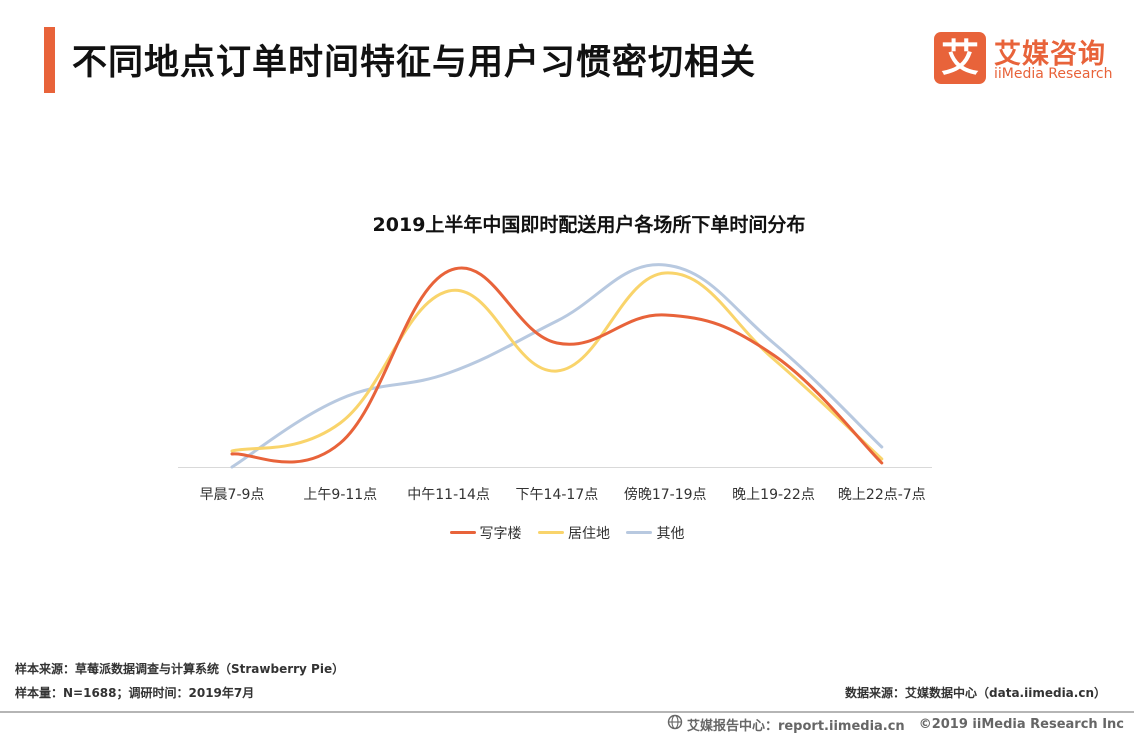  Describe the element at coordinates (975, 693) in the screenshot. I see `data-source-note: 数据来源：艾媒数据中心（data.iimedia.cn）` at that location.